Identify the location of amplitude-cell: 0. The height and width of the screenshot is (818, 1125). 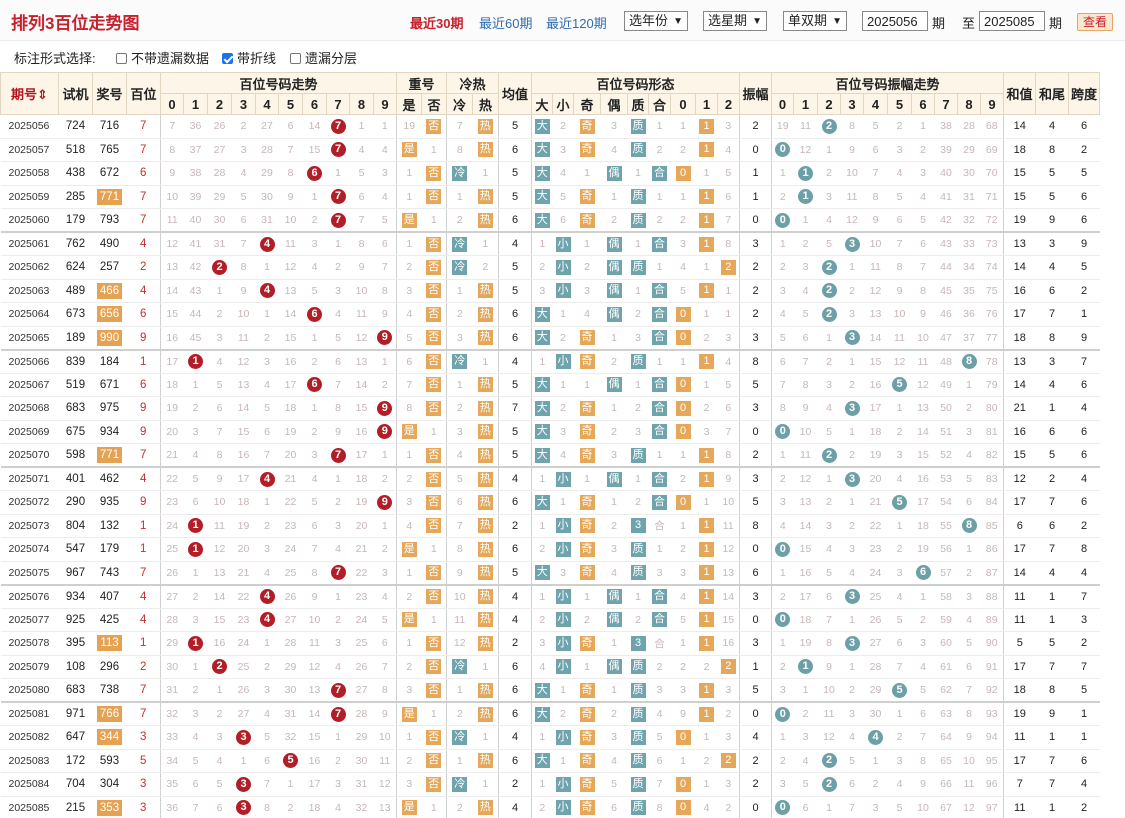
(755, 150).